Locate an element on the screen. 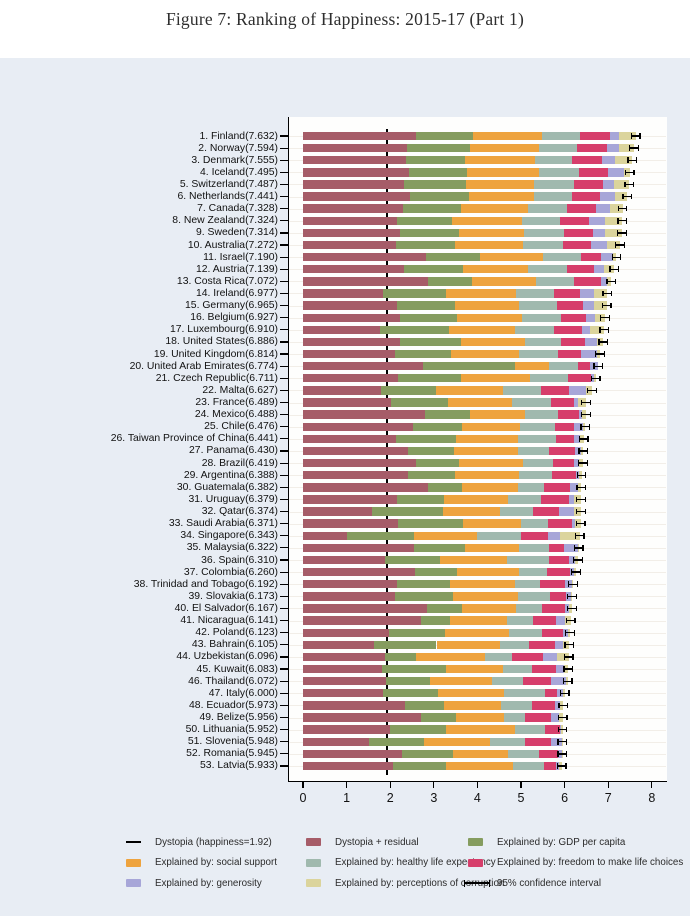  legend-swatch-dystopia-residual is located at coordinates (313, 842).